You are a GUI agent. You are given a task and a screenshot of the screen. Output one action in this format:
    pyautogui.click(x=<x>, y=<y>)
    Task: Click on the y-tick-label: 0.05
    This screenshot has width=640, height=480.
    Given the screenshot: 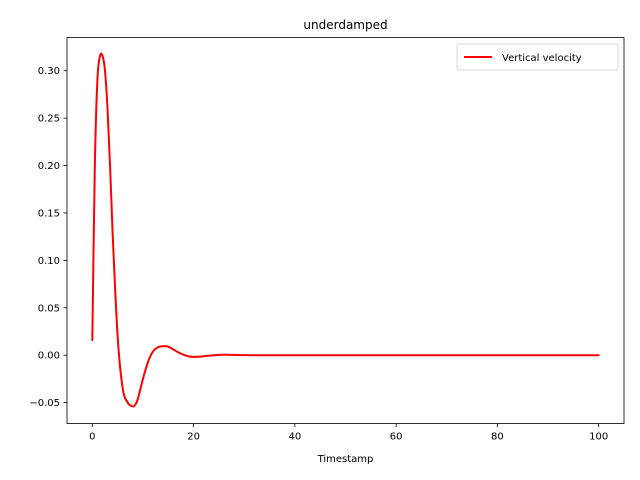 What is the action you would take?
    pyautogui.click(x=49, y=308)
    